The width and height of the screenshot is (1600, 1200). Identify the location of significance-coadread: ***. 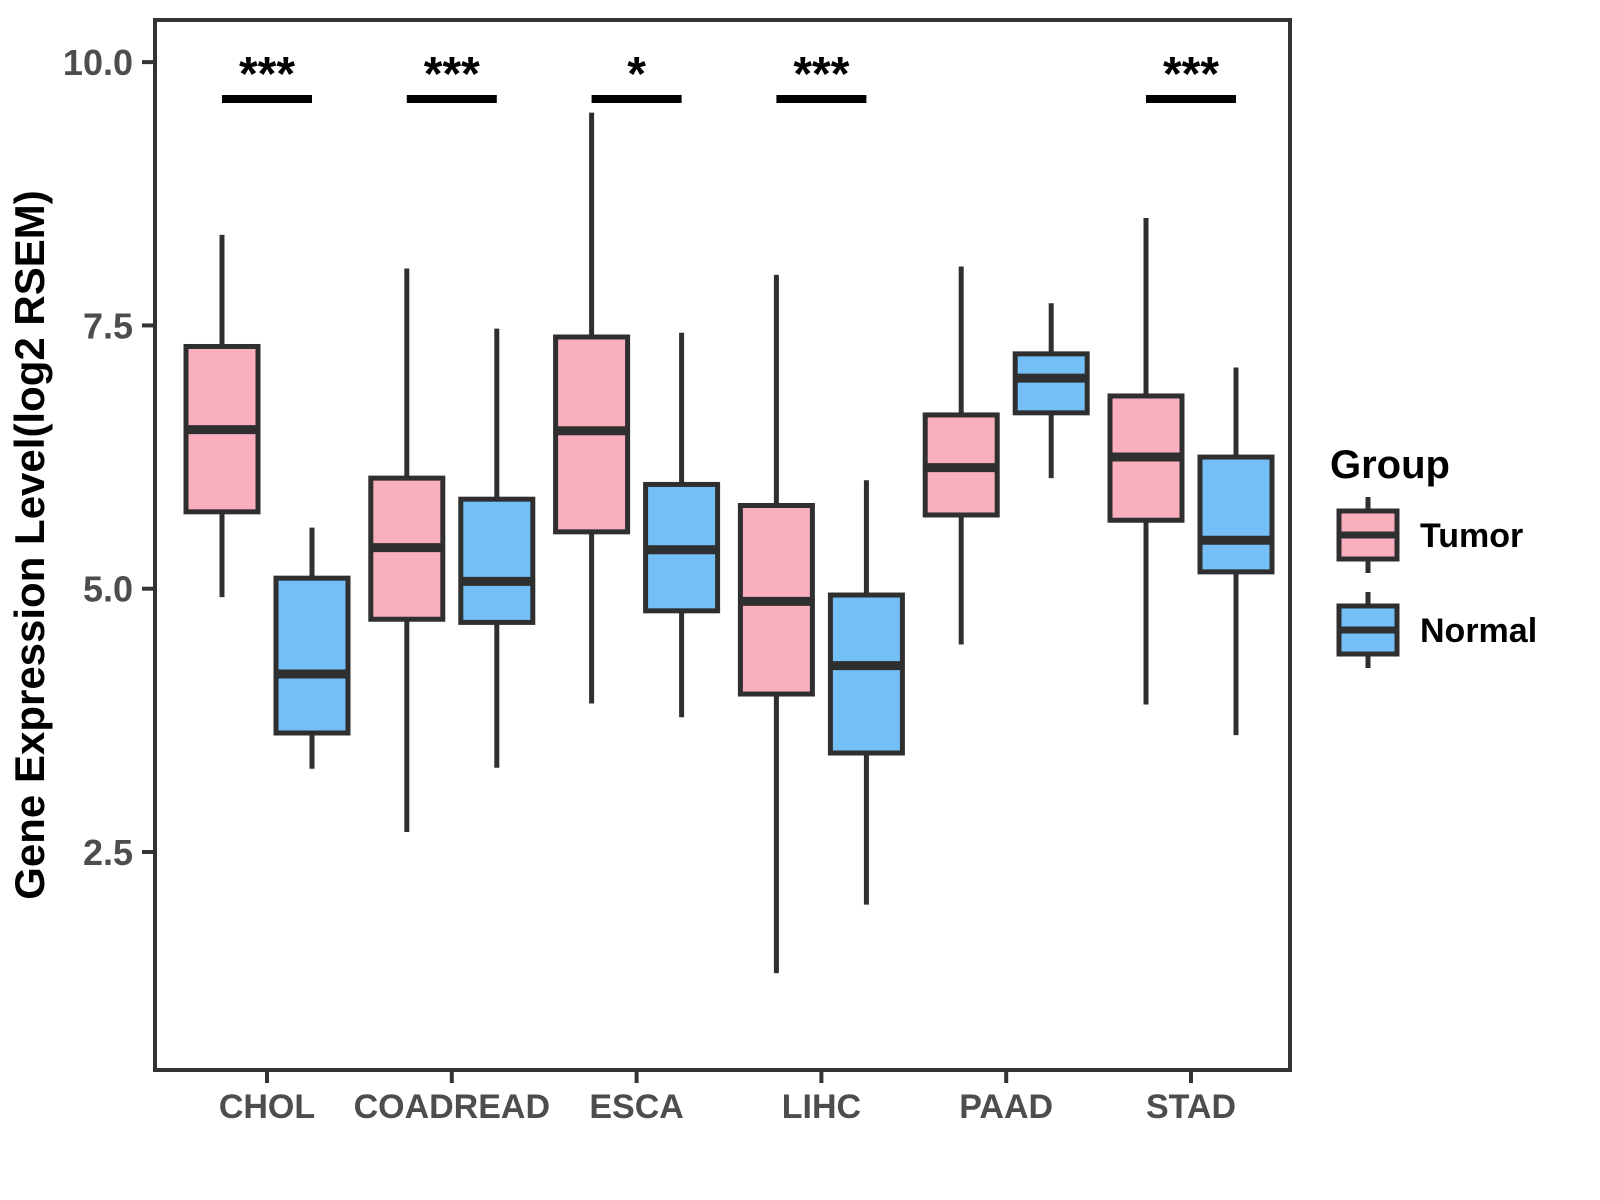
(451, 75).